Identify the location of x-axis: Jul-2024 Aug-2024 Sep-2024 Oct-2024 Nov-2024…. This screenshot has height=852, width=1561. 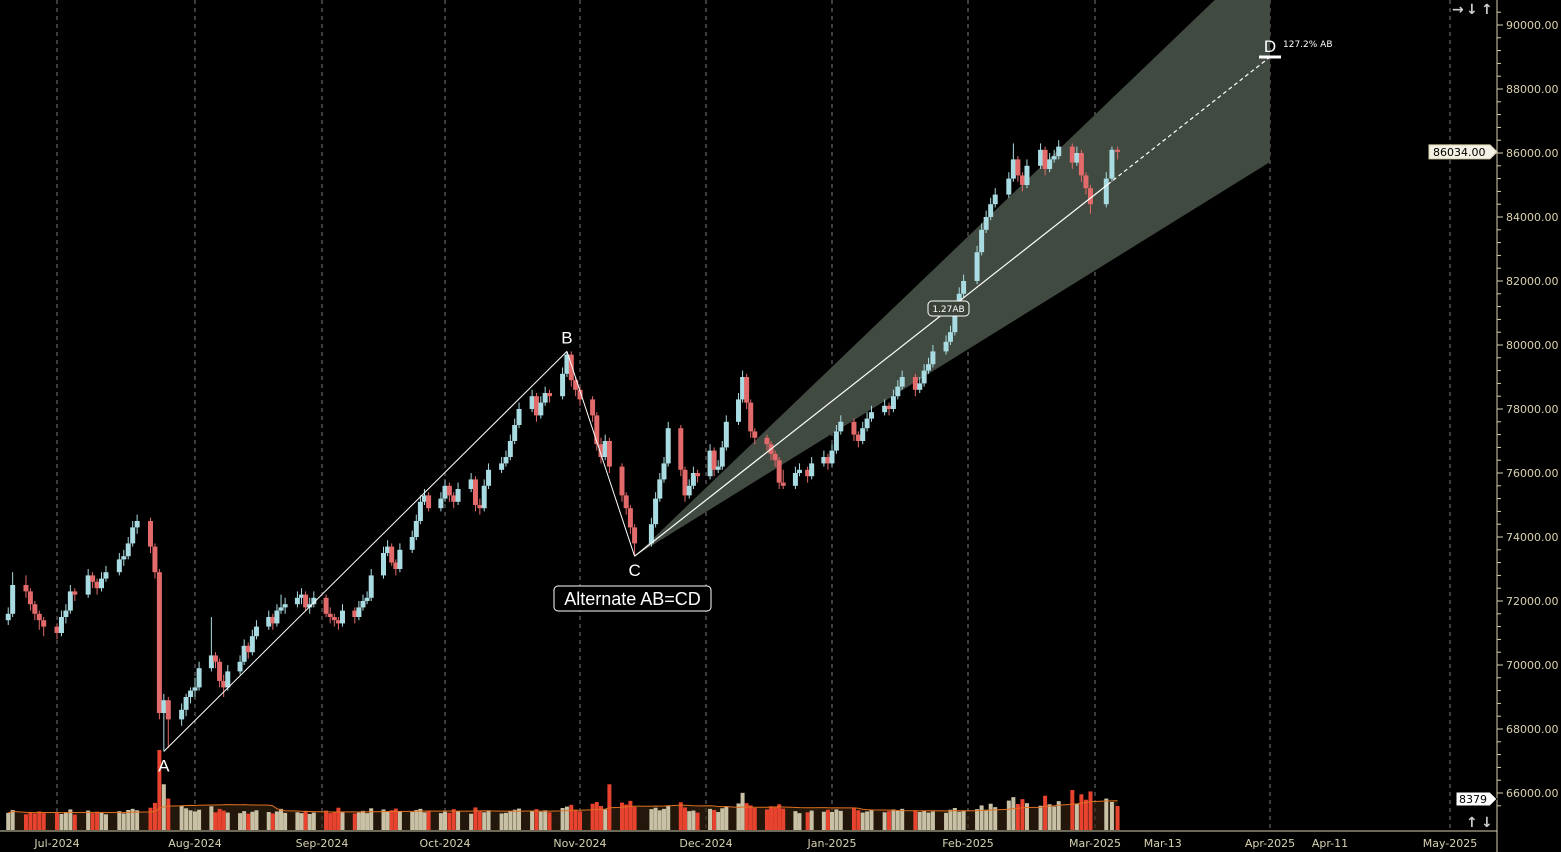
(755, 843).